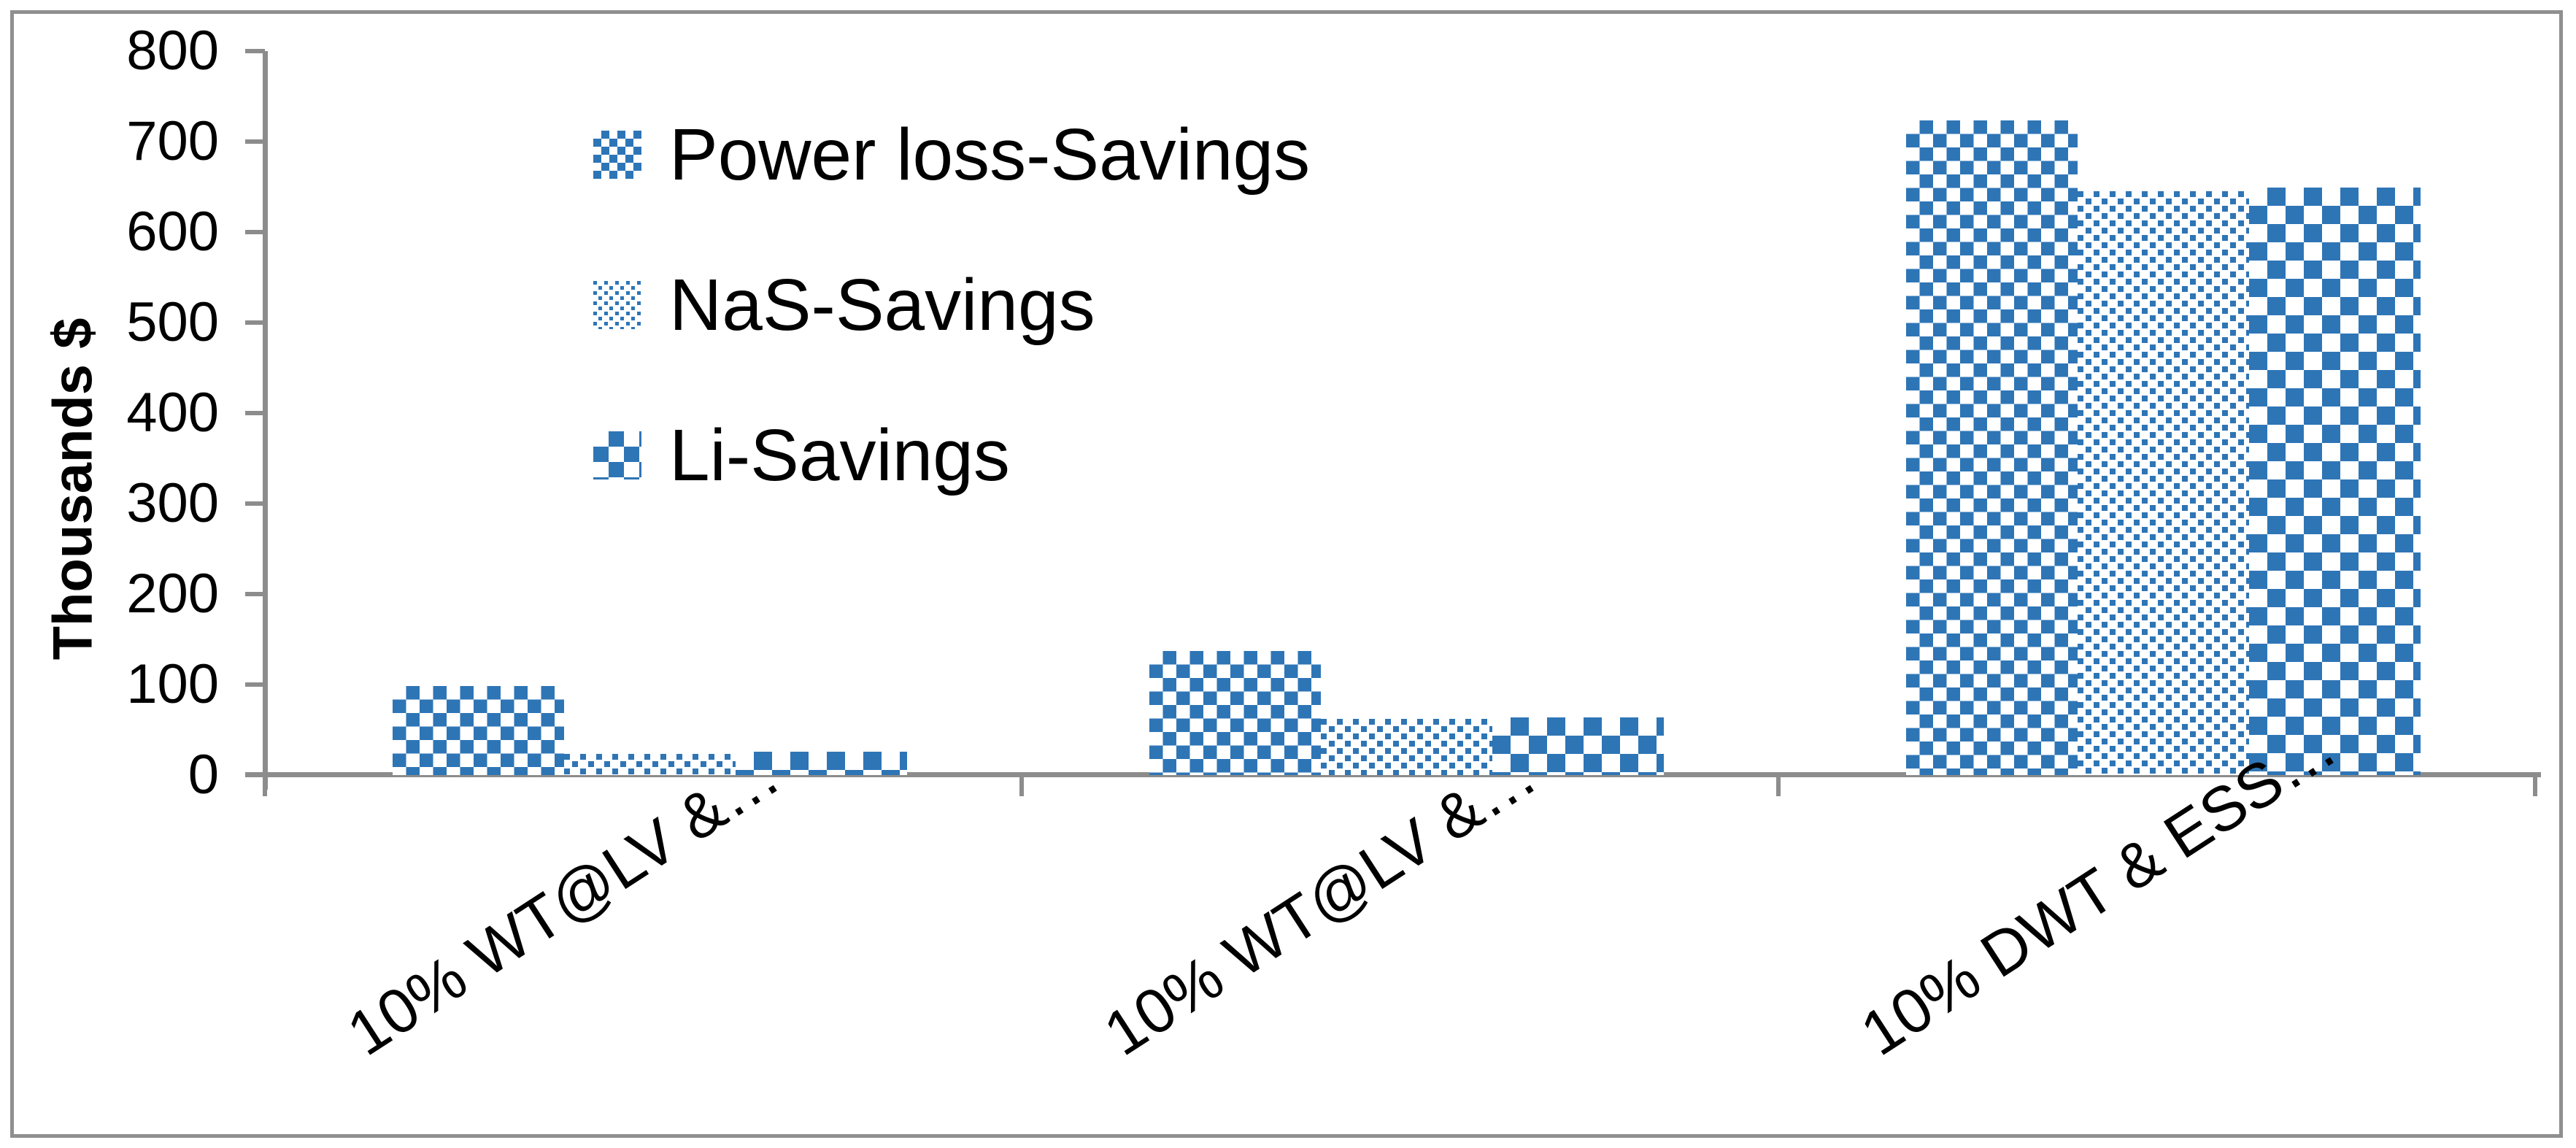  I want to click on y-tick-label: 800, so click(172, 51).